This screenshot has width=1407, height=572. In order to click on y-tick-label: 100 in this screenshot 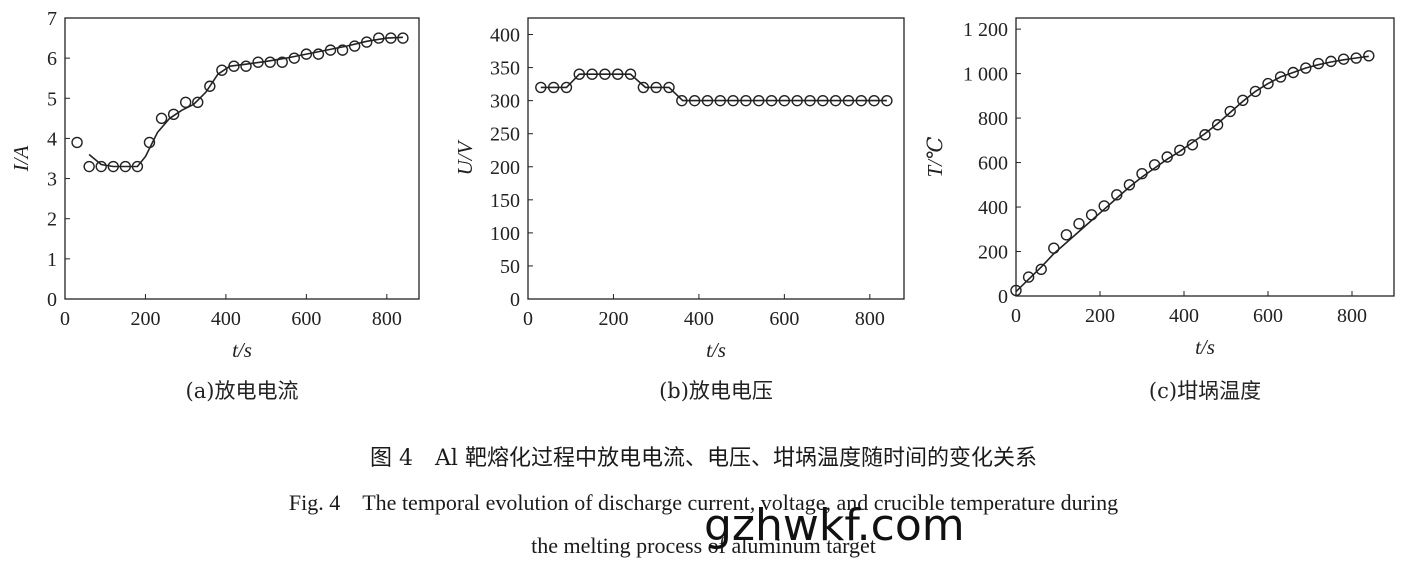, I will do `click(505, 234)`.